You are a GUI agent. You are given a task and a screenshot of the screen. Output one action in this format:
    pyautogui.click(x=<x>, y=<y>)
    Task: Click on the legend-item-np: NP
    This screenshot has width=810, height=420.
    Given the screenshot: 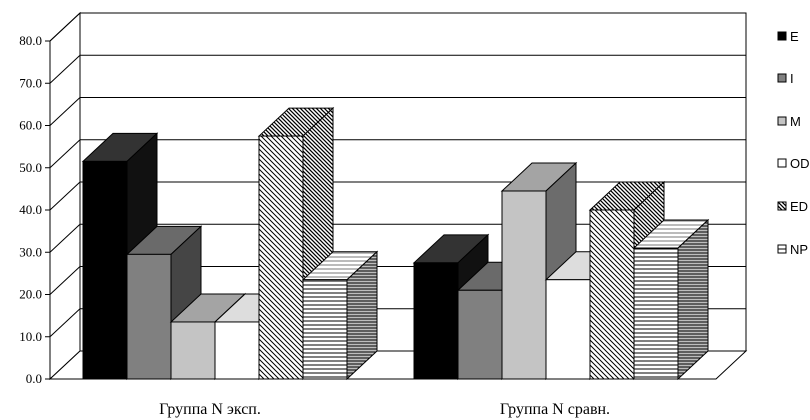 What is the action you would take?
    pyautogui.click(x=792, y=249)
    